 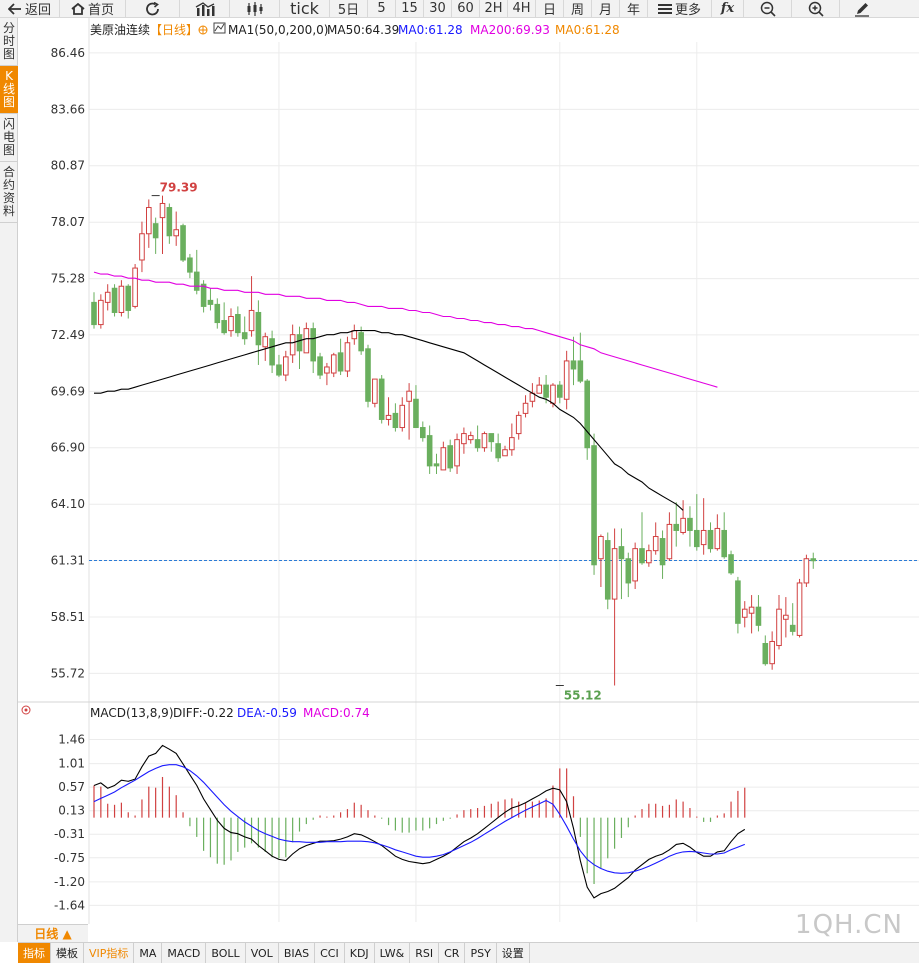 What do you see at coordinates (9, 480) in the screenshot?
I see `left-sidebar: 分时图 K线图 闪电图 合约资料` at bounding box center [9, 480].